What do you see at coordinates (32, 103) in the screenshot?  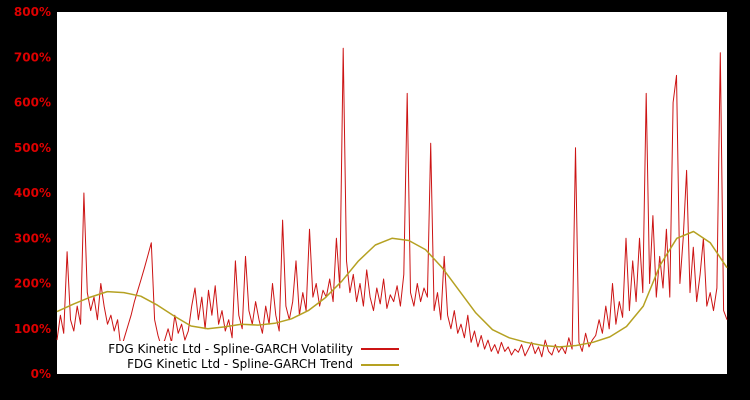 I see `y-axis-tick-label: 600%` at bounding box center [32, 103].